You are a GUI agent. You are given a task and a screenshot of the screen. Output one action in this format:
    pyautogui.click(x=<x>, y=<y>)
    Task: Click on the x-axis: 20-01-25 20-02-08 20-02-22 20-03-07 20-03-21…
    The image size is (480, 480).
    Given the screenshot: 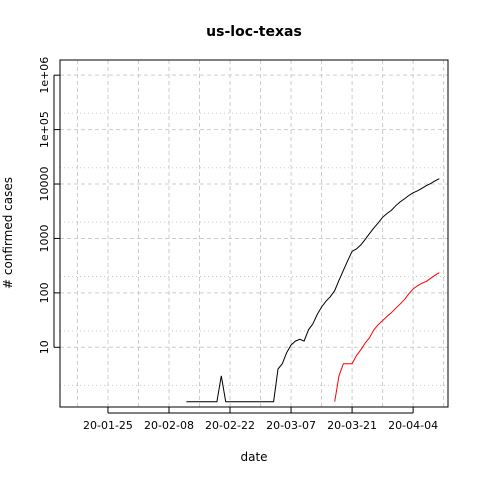 What is the action you would take?
    pyautogui.click(x=260, y=419)
    